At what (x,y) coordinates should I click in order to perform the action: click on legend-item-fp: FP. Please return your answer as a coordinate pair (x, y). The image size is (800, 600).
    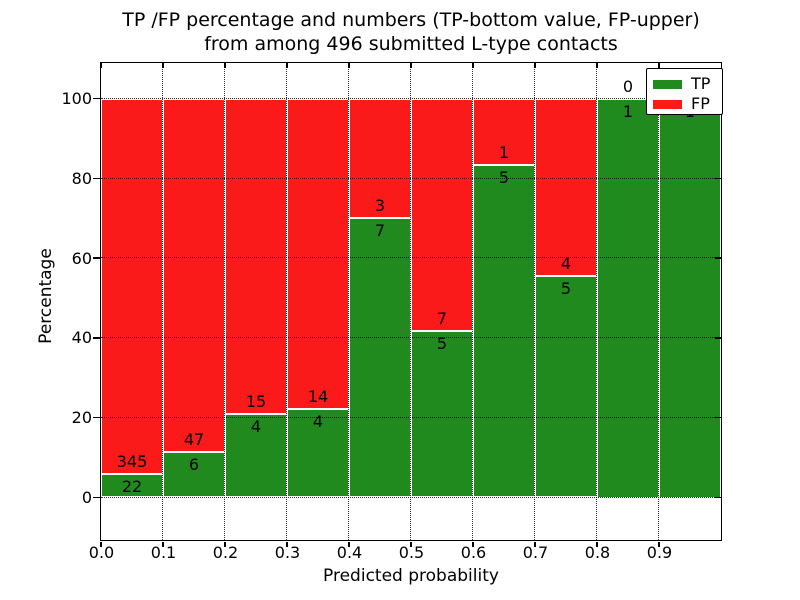
    Looking at the image, I should click on (687, 104).